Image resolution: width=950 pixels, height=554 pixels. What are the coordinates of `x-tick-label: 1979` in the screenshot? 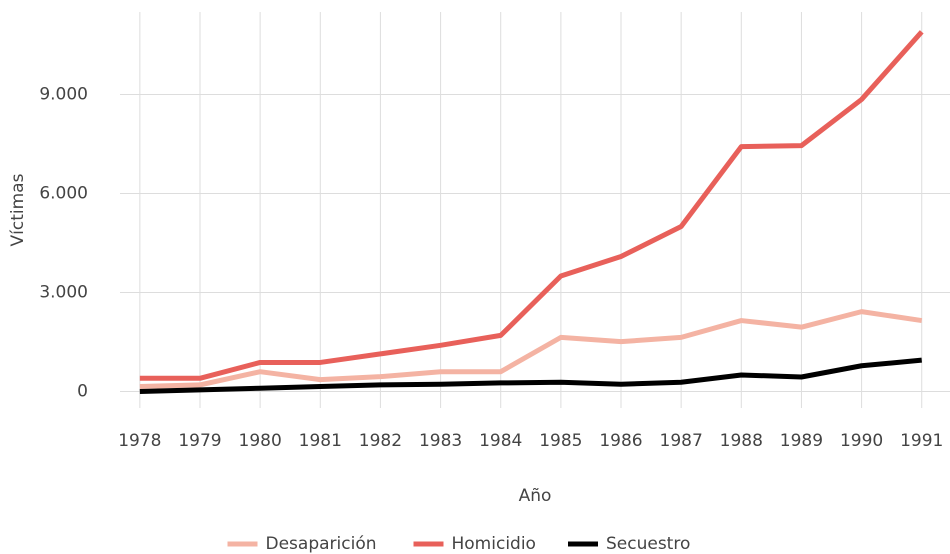 It's located at (199, 441).